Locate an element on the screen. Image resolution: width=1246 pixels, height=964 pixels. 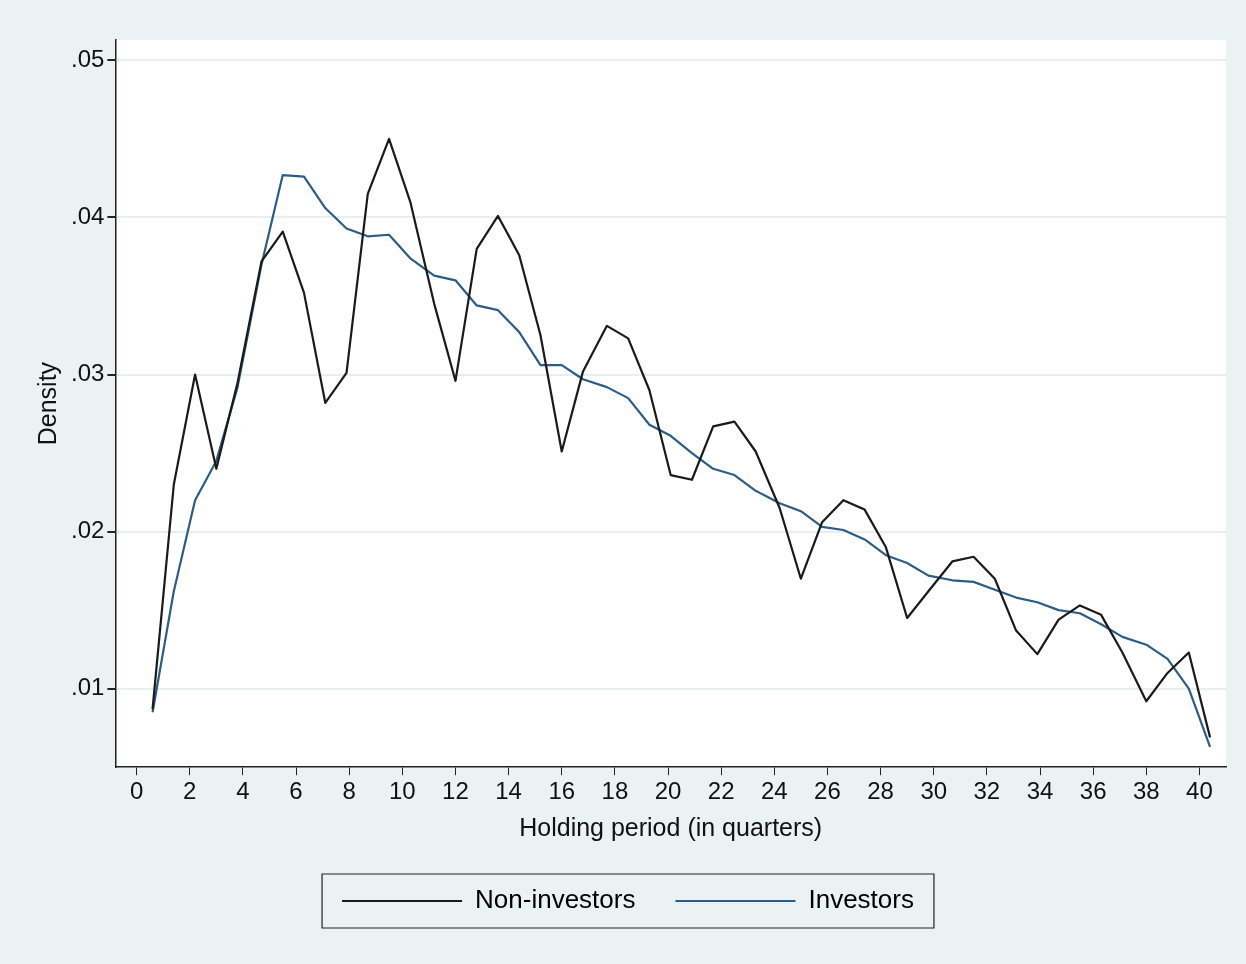
x-axis-title: Holding period (in quarters) is located at coordinates (671, 826).